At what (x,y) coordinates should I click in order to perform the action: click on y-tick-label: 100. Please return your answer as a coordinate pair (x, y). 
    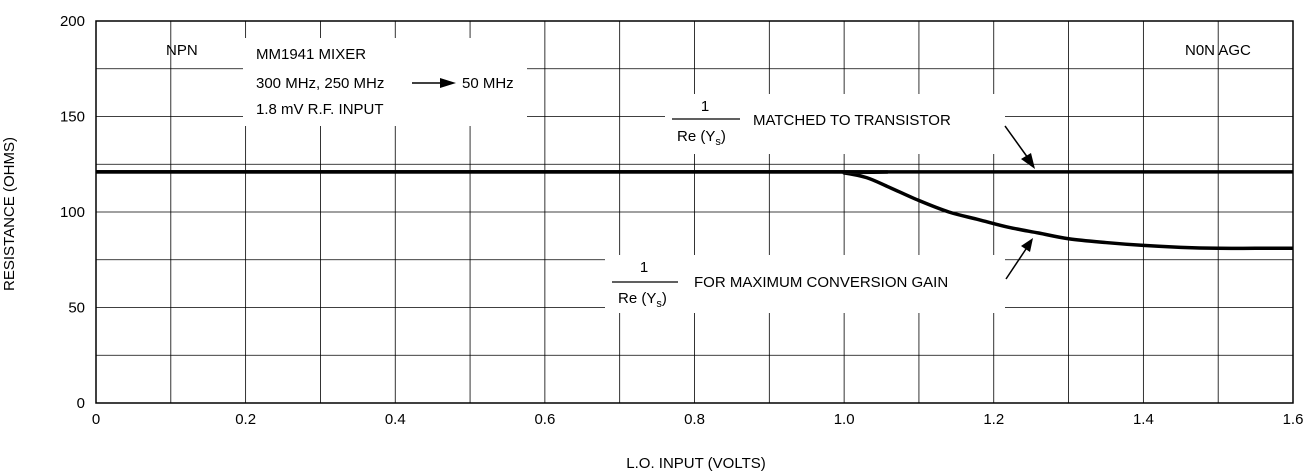
    Looking at the image, I should click on (72, 212).